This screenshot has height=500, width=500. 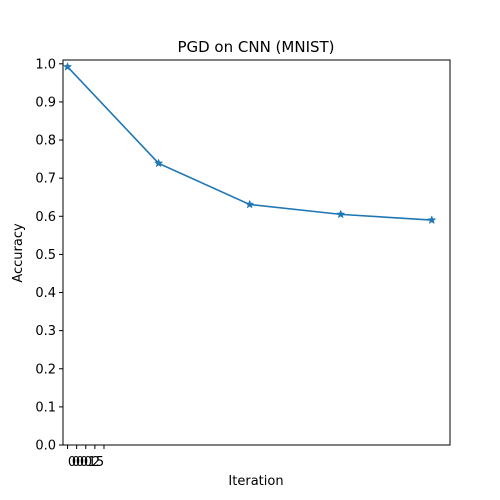 I want to click on y-axis-ticks: 0.0 0.1 0.2 0.3 0.4 0.5 0.6 0.7 0.8 0.9 1.0, so click(x=49, y=255).